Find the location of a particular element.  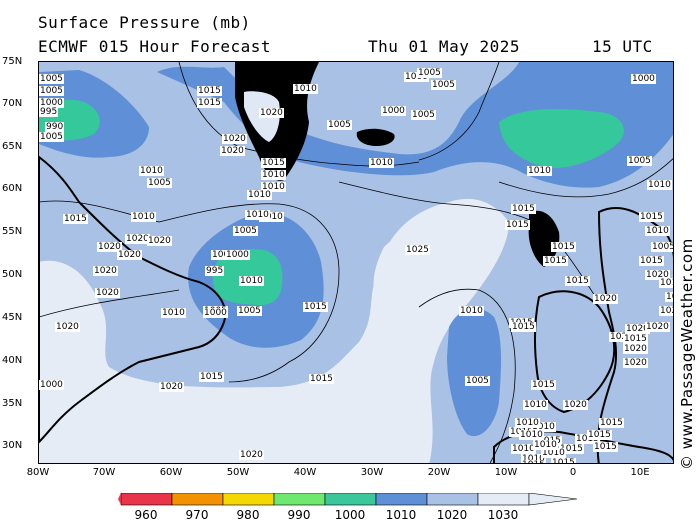

lon-label: 0 is located at coordinates (573, 472).